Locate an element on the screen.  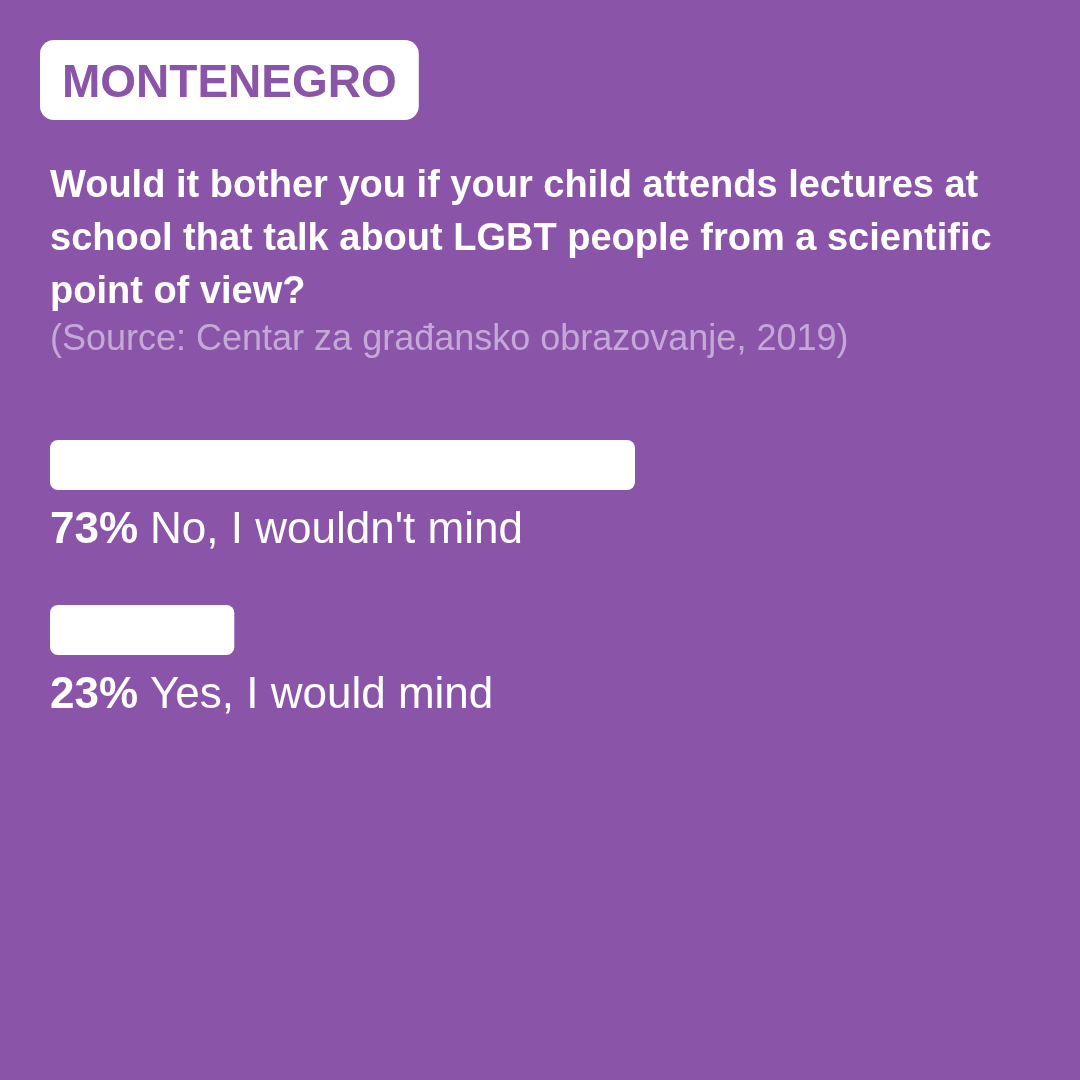
data-label: 23% is located at coordinates (94, 692).